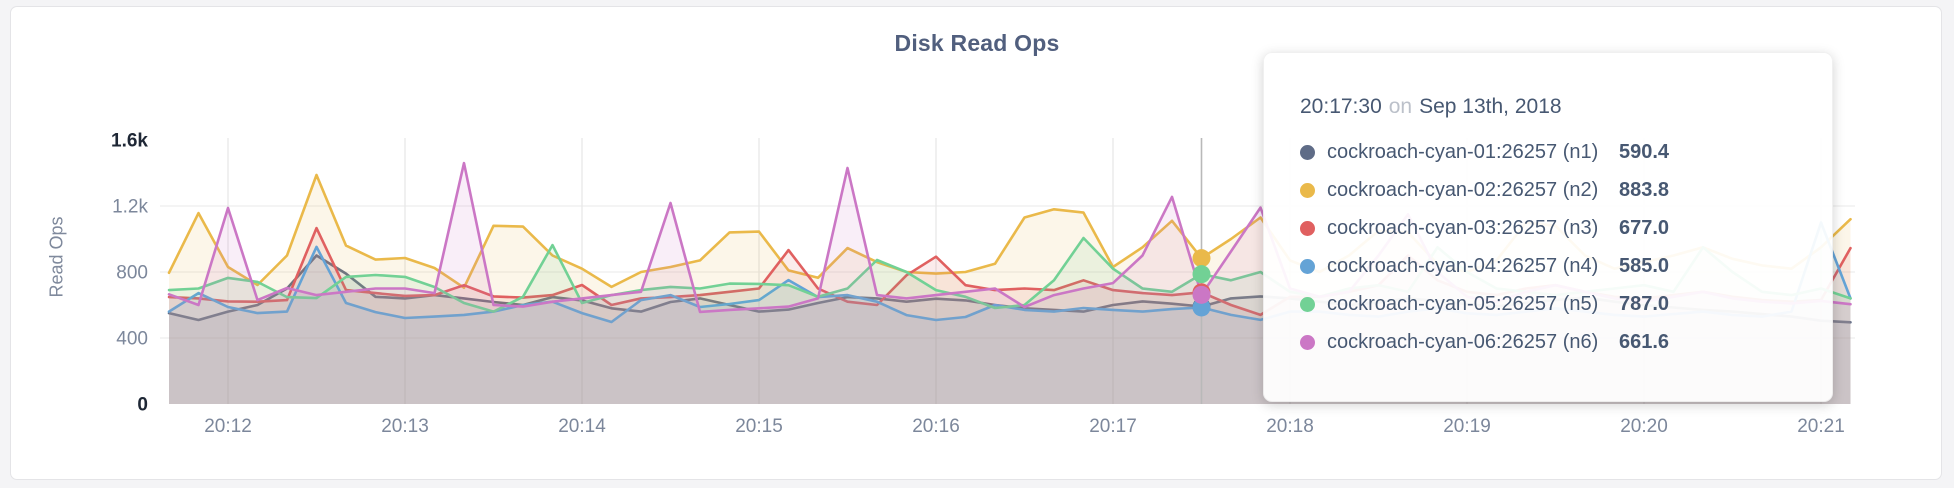 Image resolution: width=1954 pixels, height=488 pixels. Describe the element at coordinates (1400, 106) in the screenshot. I see `tooltip-conjunction: on` at that location.